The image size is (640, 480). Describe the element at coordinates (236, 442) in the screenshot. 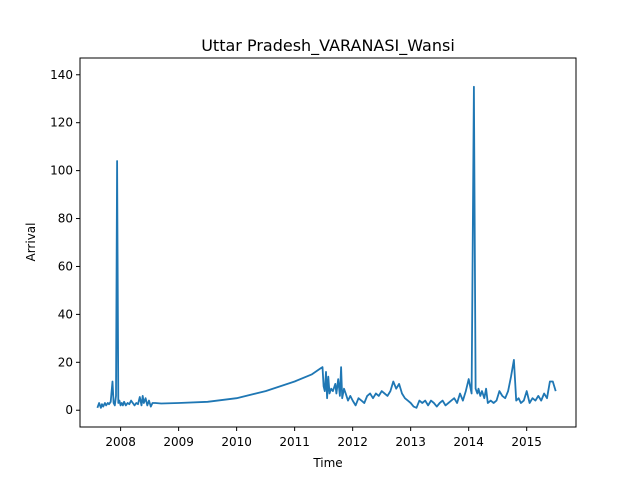

I see `x-tick-label: 2010` at that location.